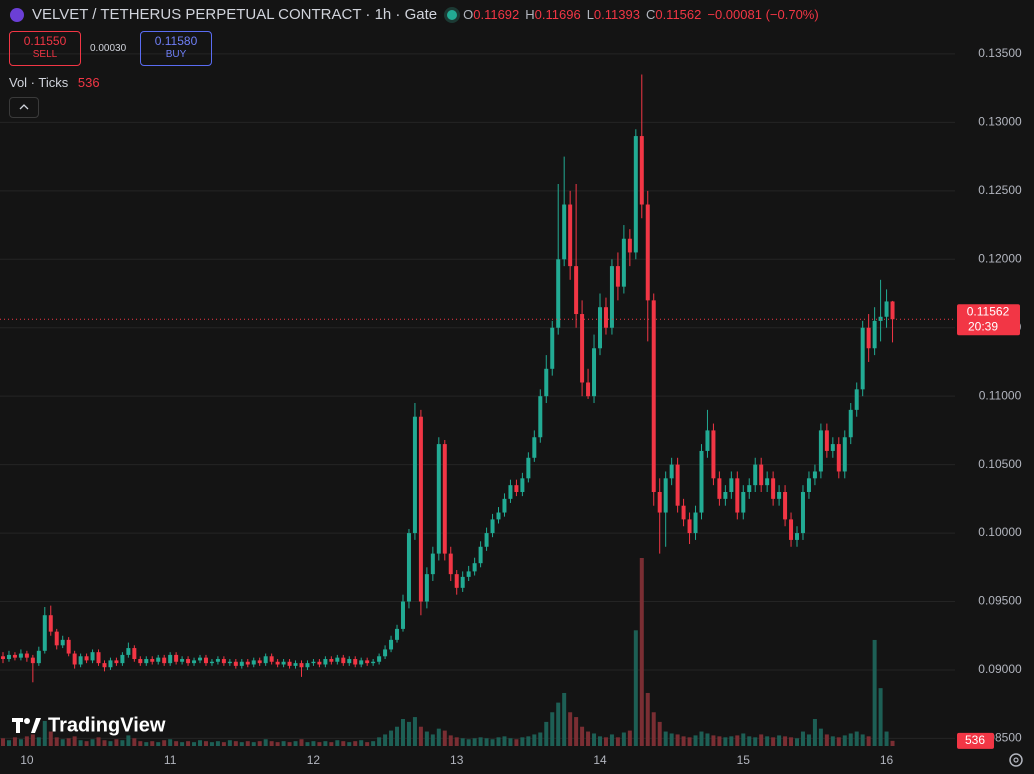 The image size is (1034, 774). I want to click on last-price-label: 0.11562, so click(988, 311).